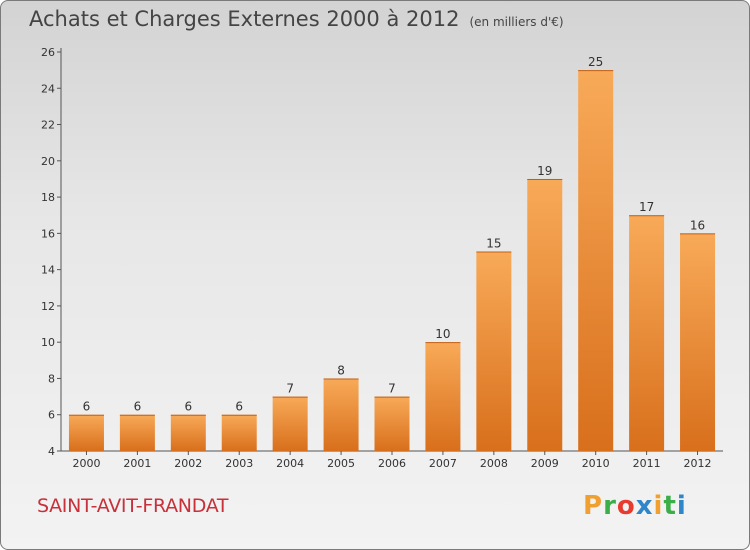 This screenshot has width=750, height=550. I want to click on logo-letter: t, so click(670, 506).